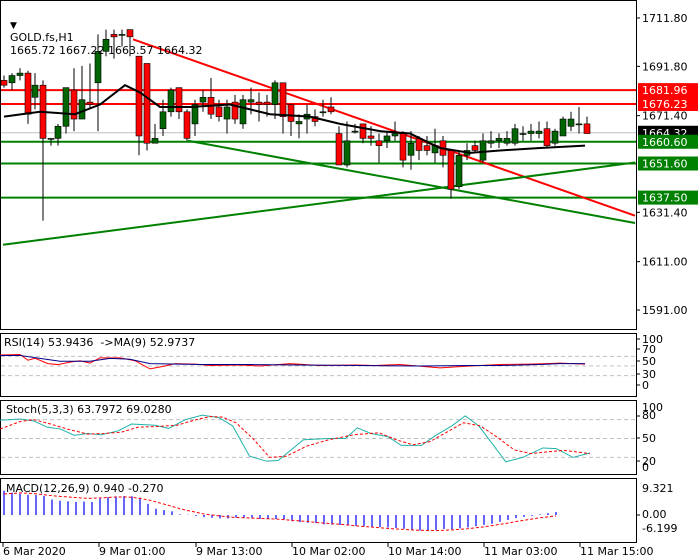 The width and height of the screenshot is (700, 560). Describe the element at coordinates (34, 551) in the screenshot. I see `time-tick-label: 6 Mar 2020` at that location.